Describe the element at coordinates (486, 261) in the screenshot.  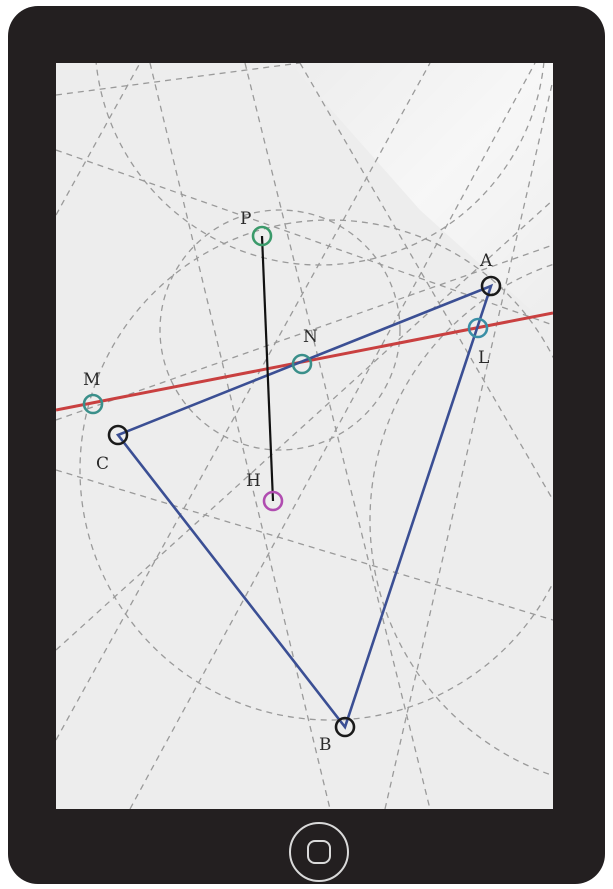
I see `label-a: A` at that location.